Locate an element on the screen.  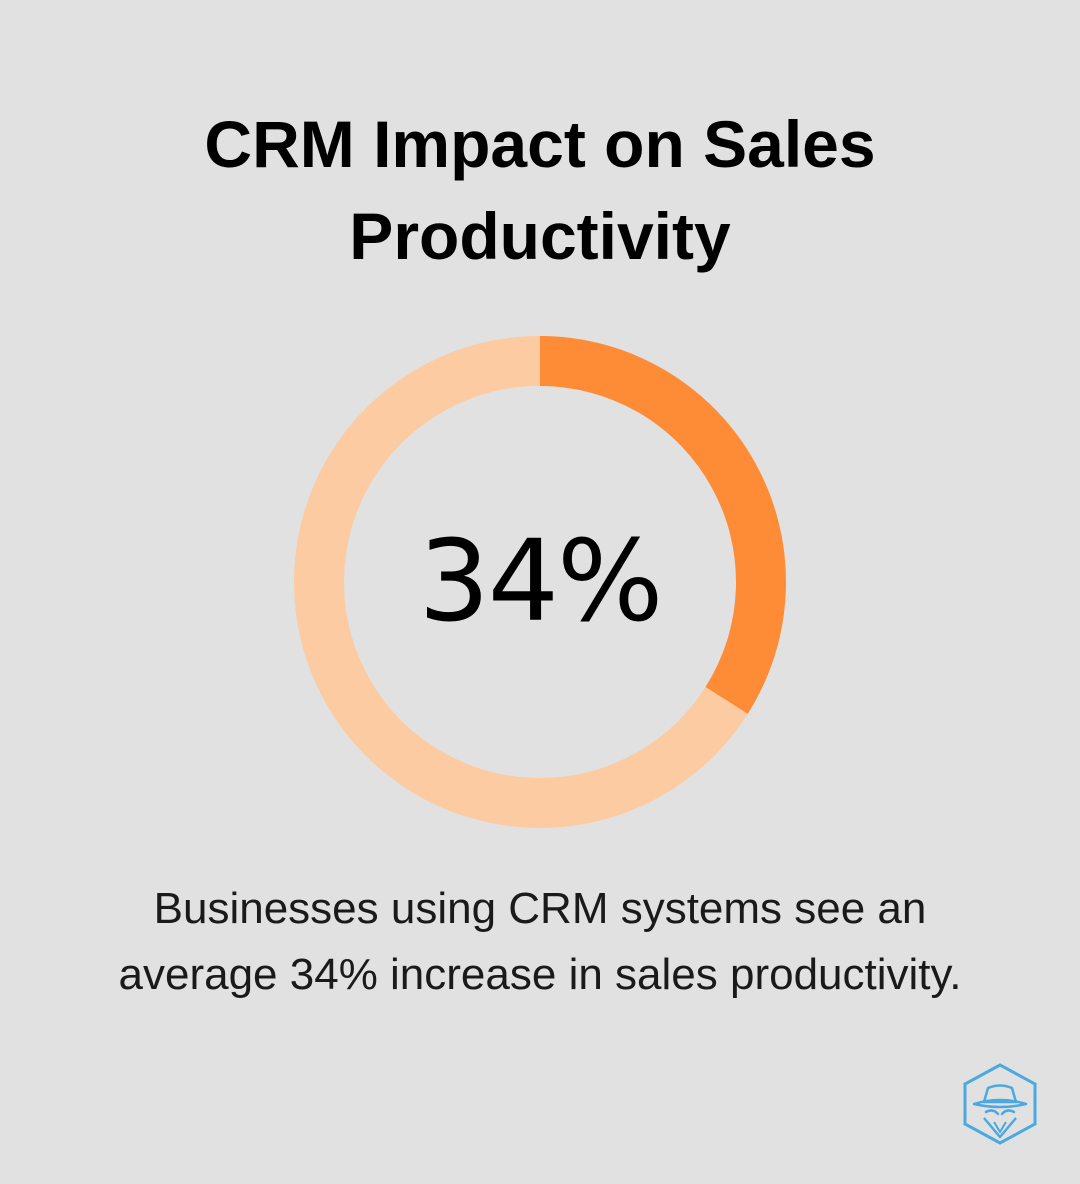
title-line-2: Productivity is located at coordinates (540, 236).